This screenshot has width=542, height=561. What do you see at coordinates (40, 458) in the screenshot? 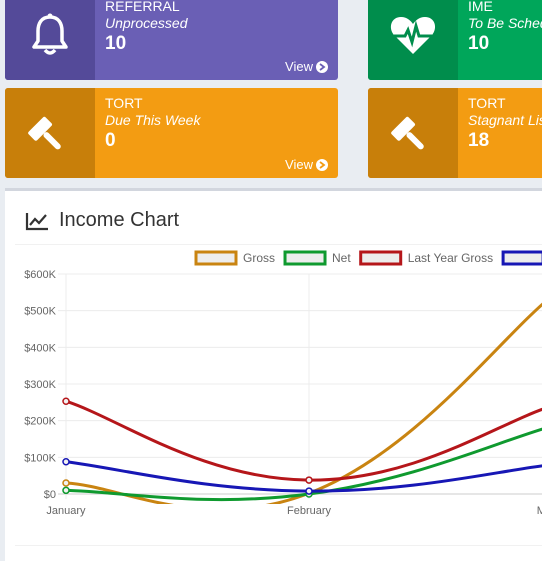
I see `y-tick-label: $100K` at bounding box center [40, 458].